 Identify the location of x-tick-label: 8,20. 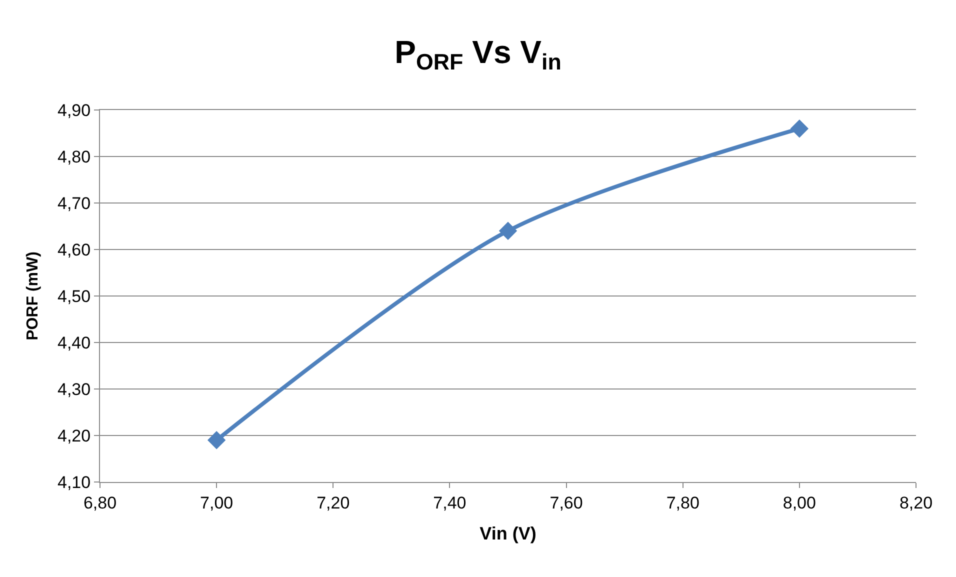
(916, 502).